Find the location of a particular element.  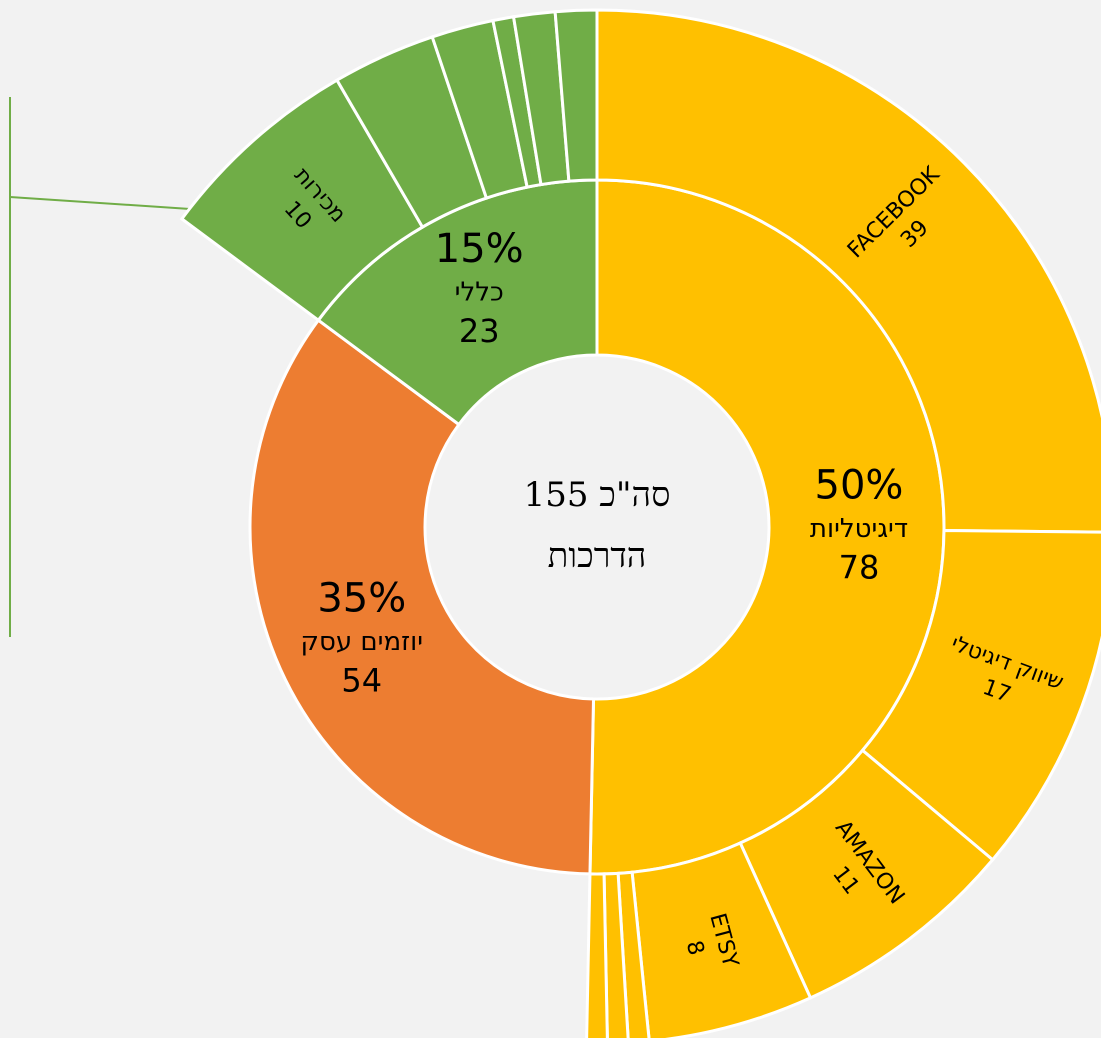

inner-label: 50% דיגיטליות 78 is located at coordinates (859, 525).